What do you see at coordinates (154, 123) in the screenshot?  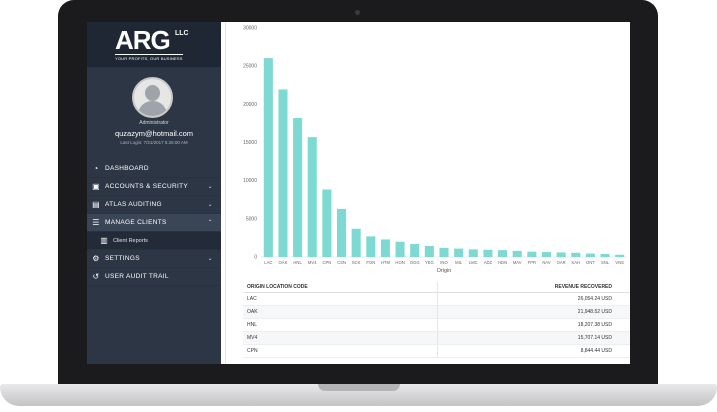 I see `user-role: Administrator` at bounding box center [154, 123].